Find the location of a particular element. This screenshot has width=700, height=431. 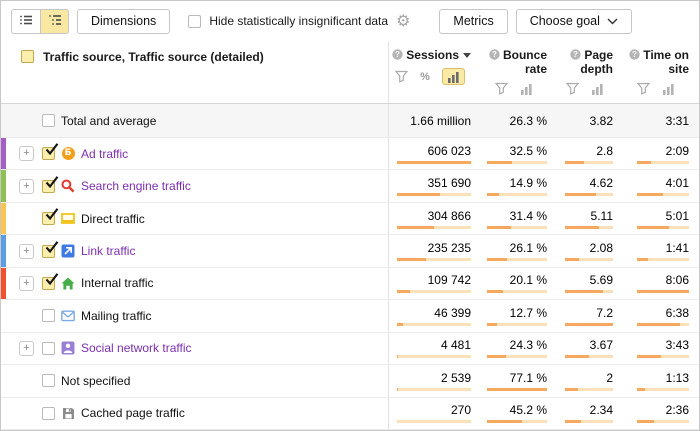

row-label: Cached page traffic is located at coordinates (133, 413).